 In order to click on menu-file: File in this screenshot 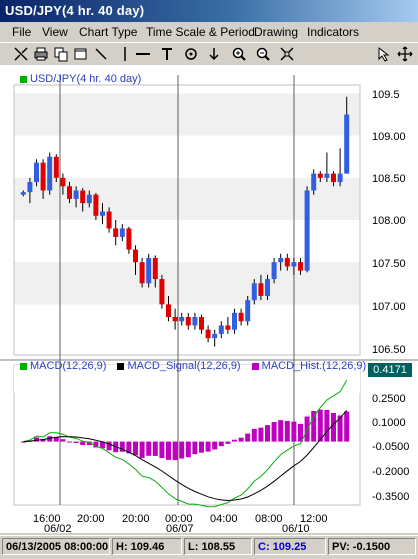, I will do `click(22, 32)`.